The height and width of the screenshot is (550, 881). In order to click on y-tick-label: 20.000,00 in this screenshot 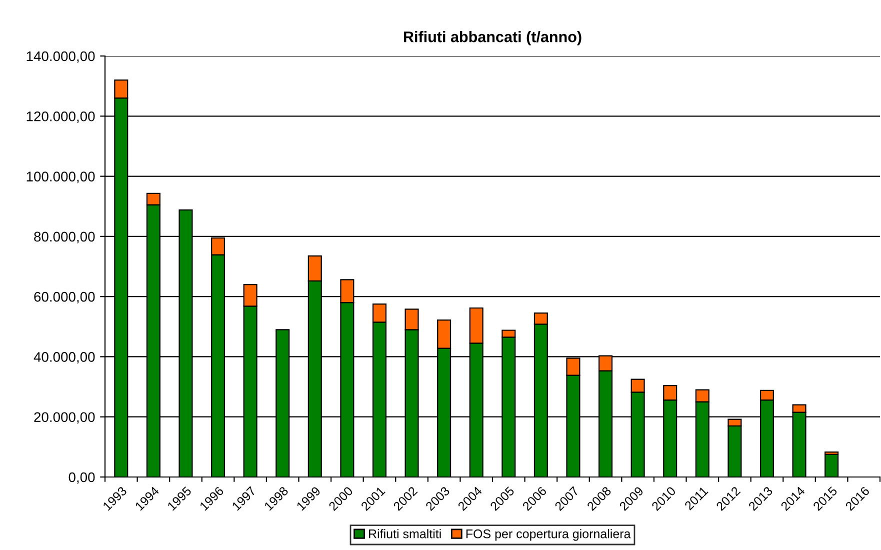, I will do `click(64, 418)`.